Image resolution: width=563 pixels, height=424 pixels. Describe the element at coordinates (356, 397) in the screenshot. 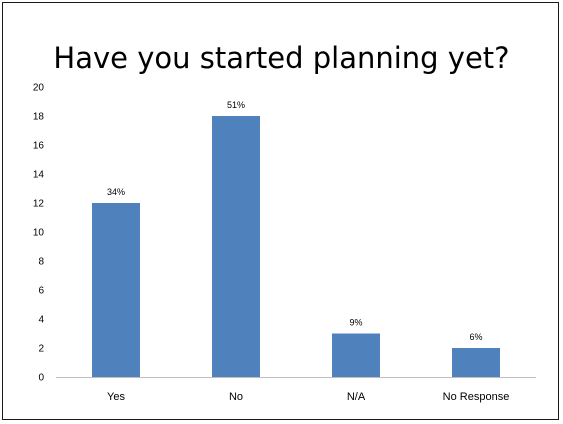

I see `category-label: N/A` at that location.